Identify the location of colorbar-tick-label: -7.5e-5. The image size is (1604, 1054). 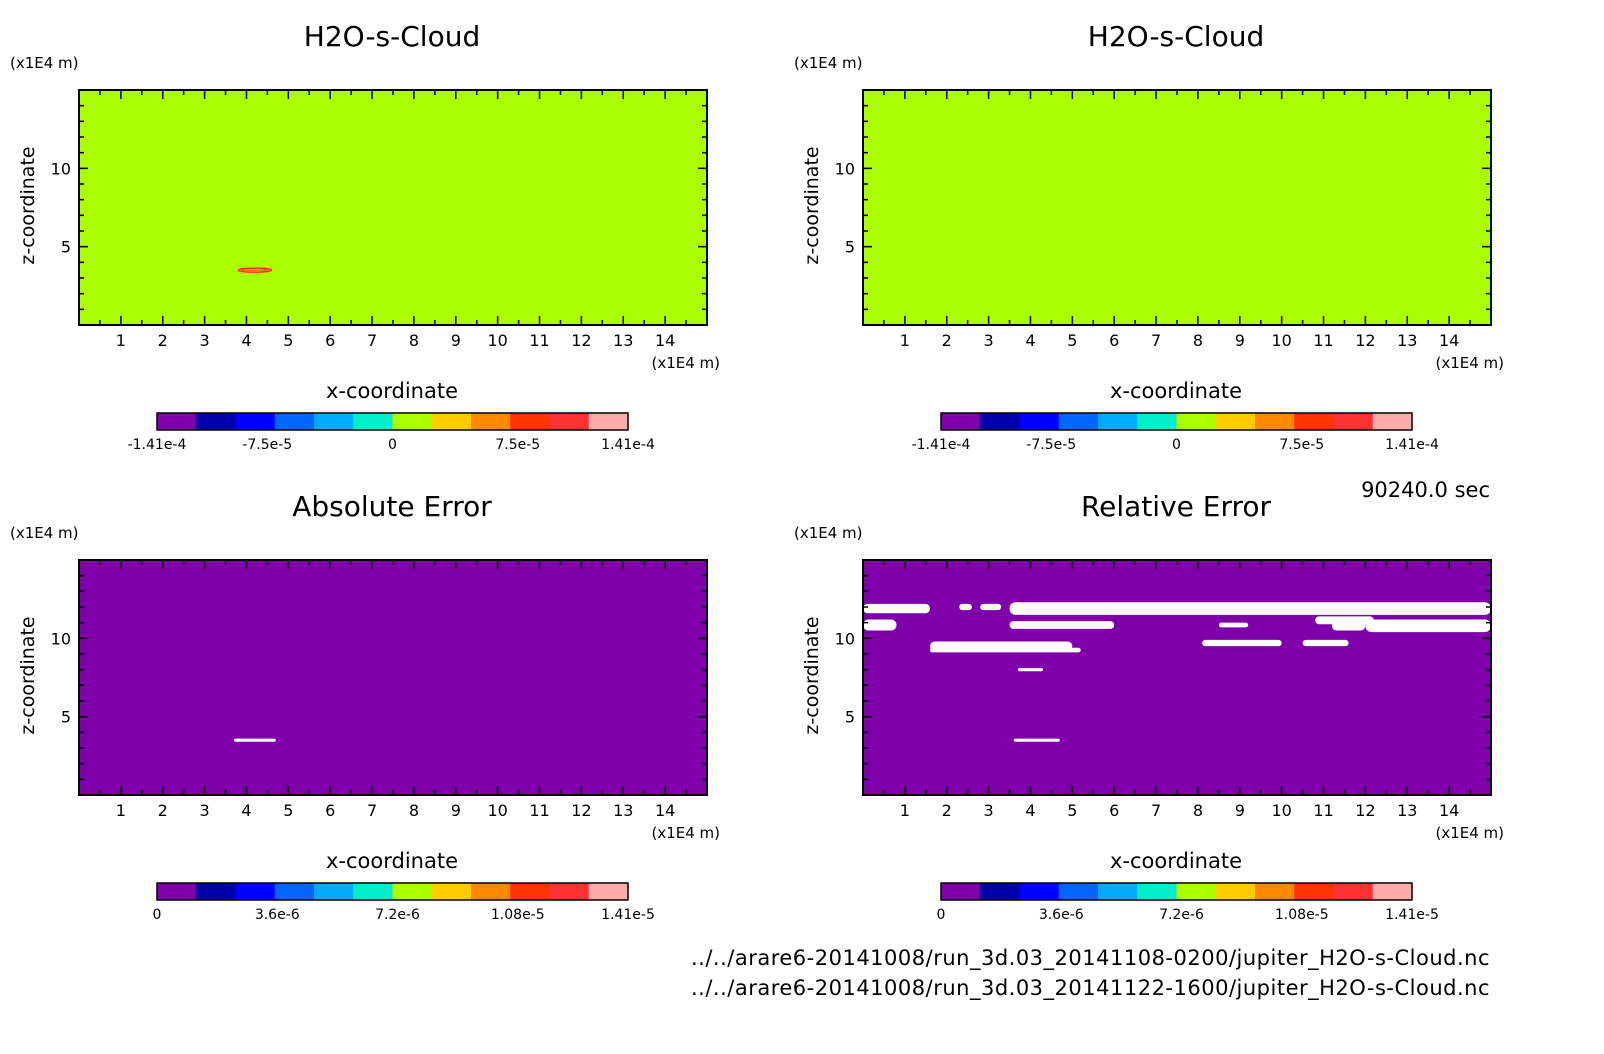
(267, 445).